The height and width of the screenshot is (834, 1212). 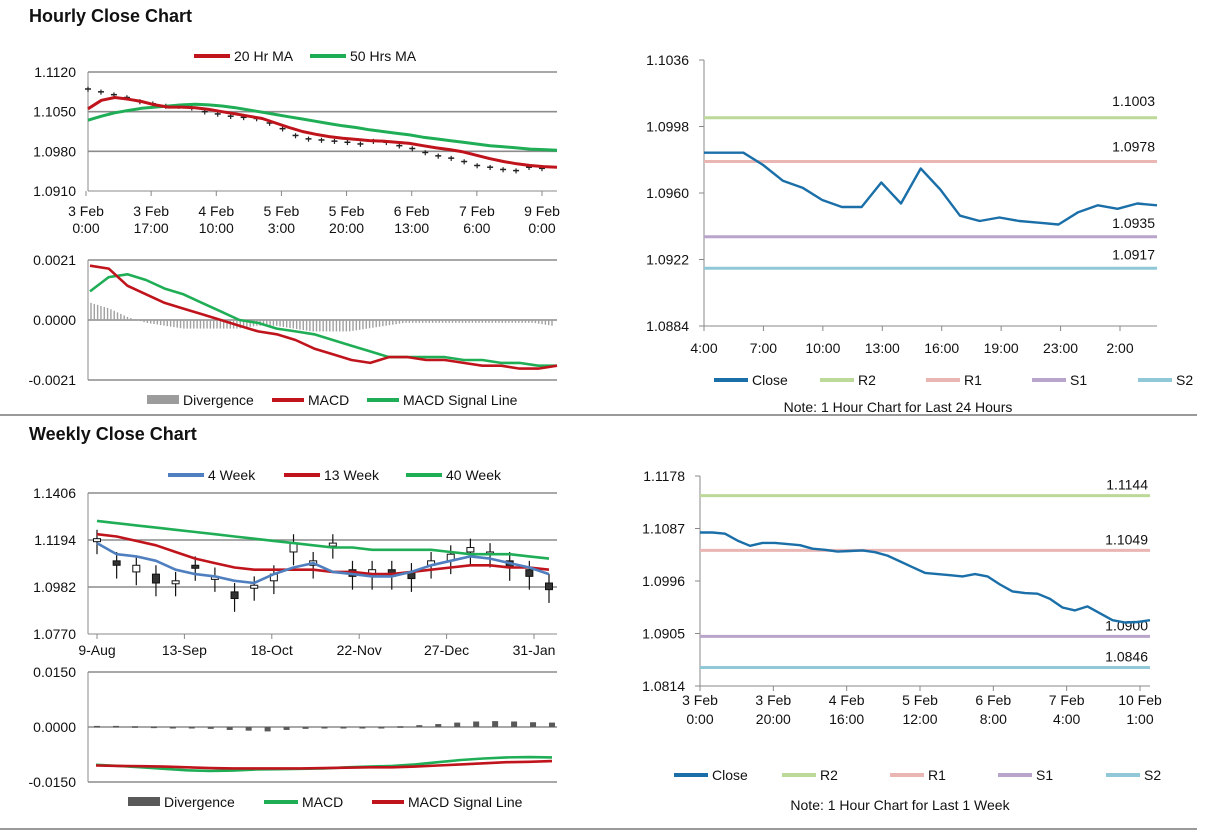 What do you see at coordinates (184, 650) in the screenshot?
I see `weekly-price-x-tick: 13-Sep` at bounding box center [184, 650].